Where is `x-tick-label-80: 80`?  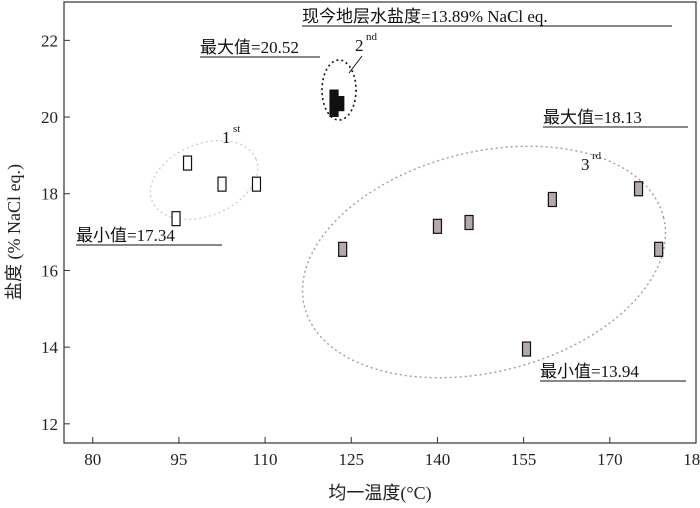 x-tick-label-80: 80 is located at coordinates (92, 459).